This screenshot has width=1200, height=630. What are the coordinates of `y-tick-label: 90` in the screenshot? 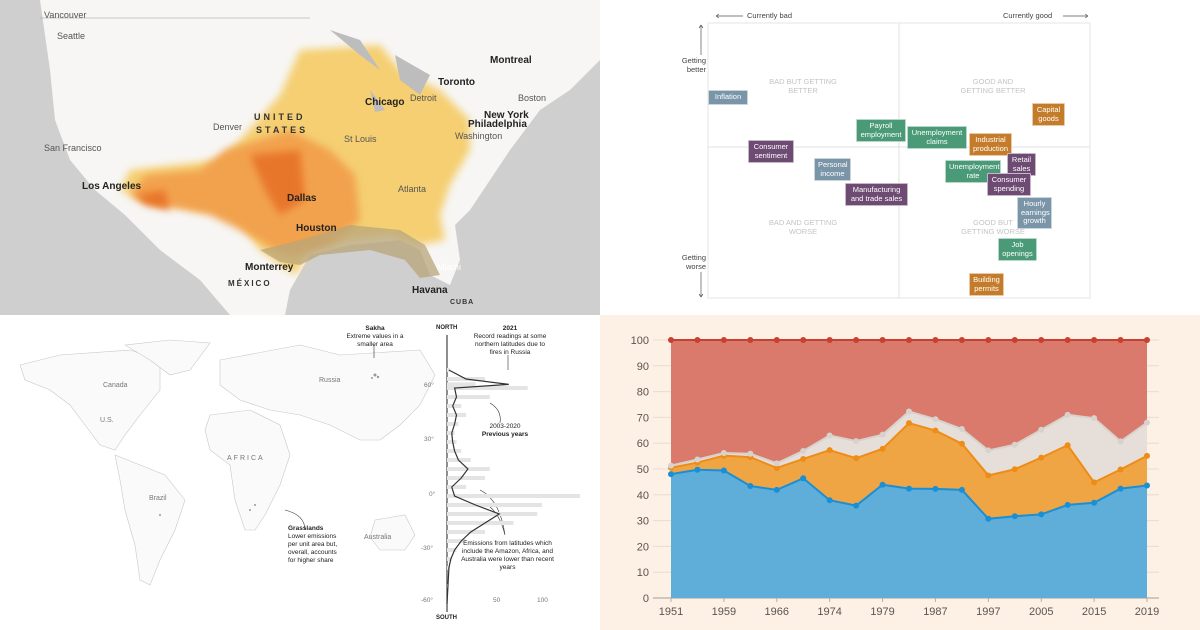 It's located at (643, 367).